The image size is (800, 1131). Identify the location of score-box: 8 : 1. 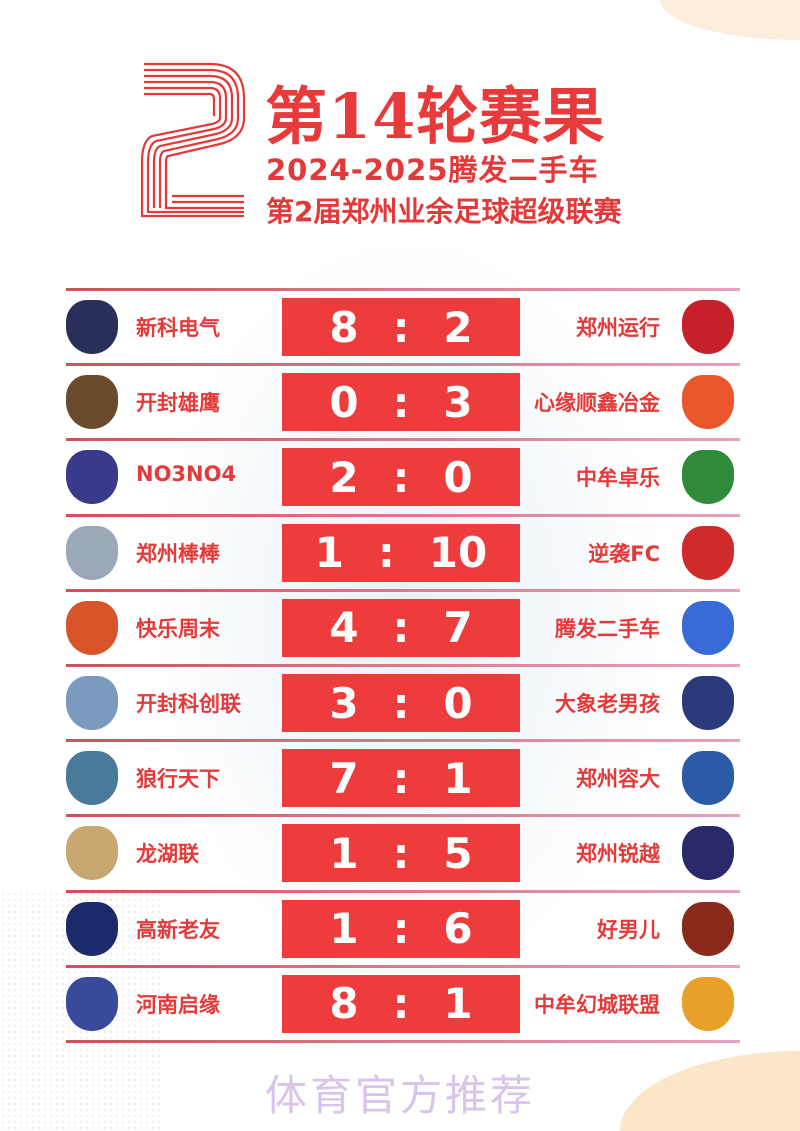
(401, 1003).